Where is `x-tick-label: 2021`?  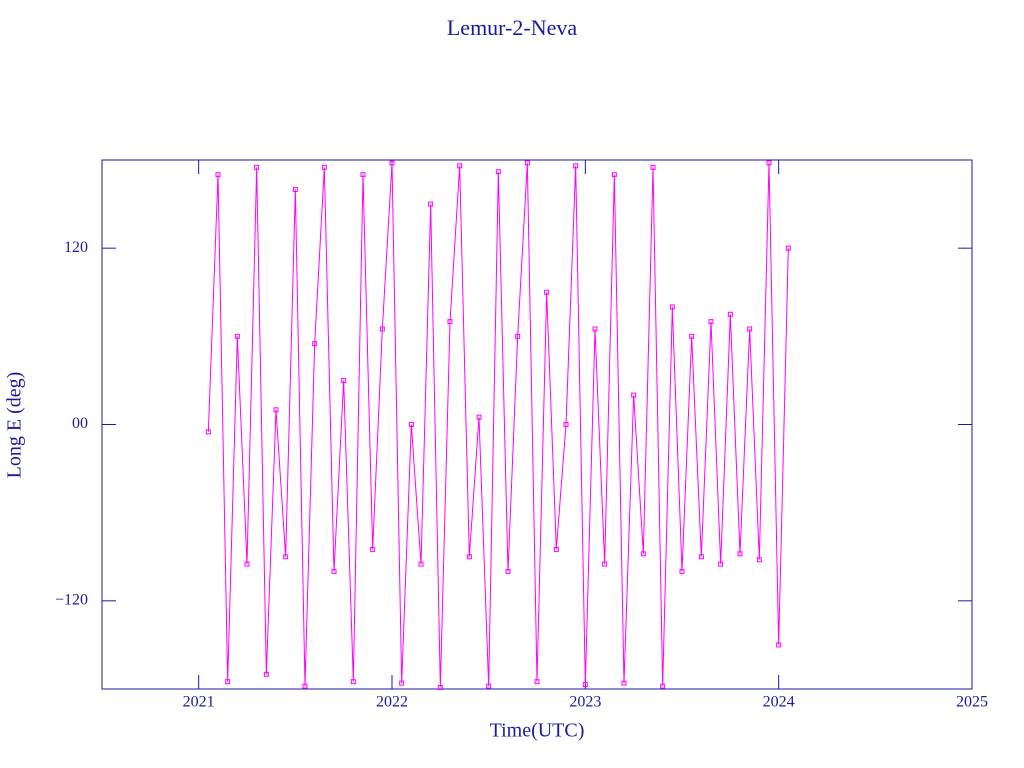
x-tick-label: 2021 is located at coordinates (199, 702).